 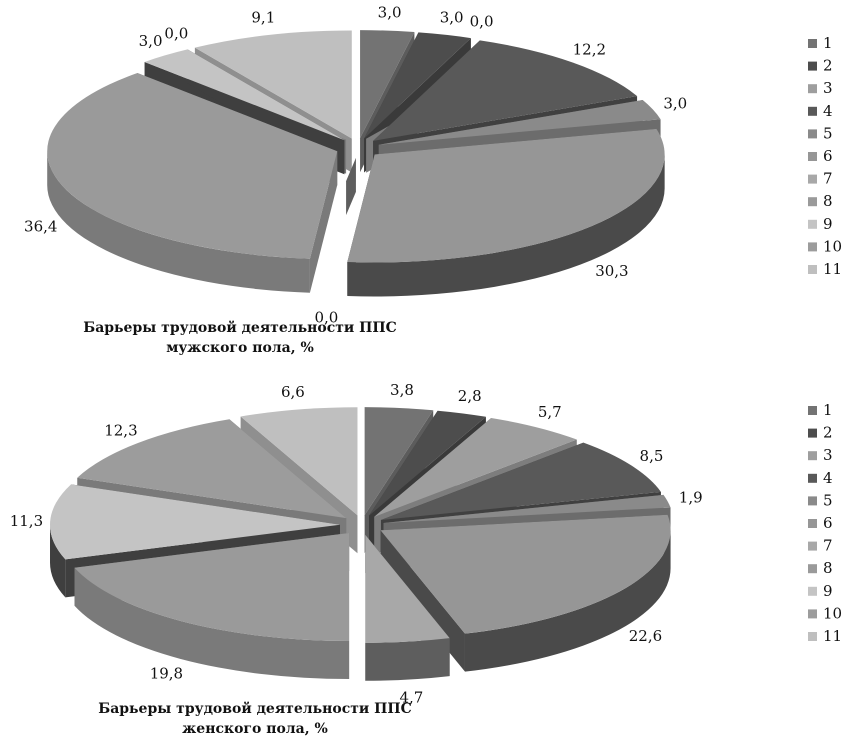 I want to click on pie-data-label: 9,1, so click(x=263, y=17).